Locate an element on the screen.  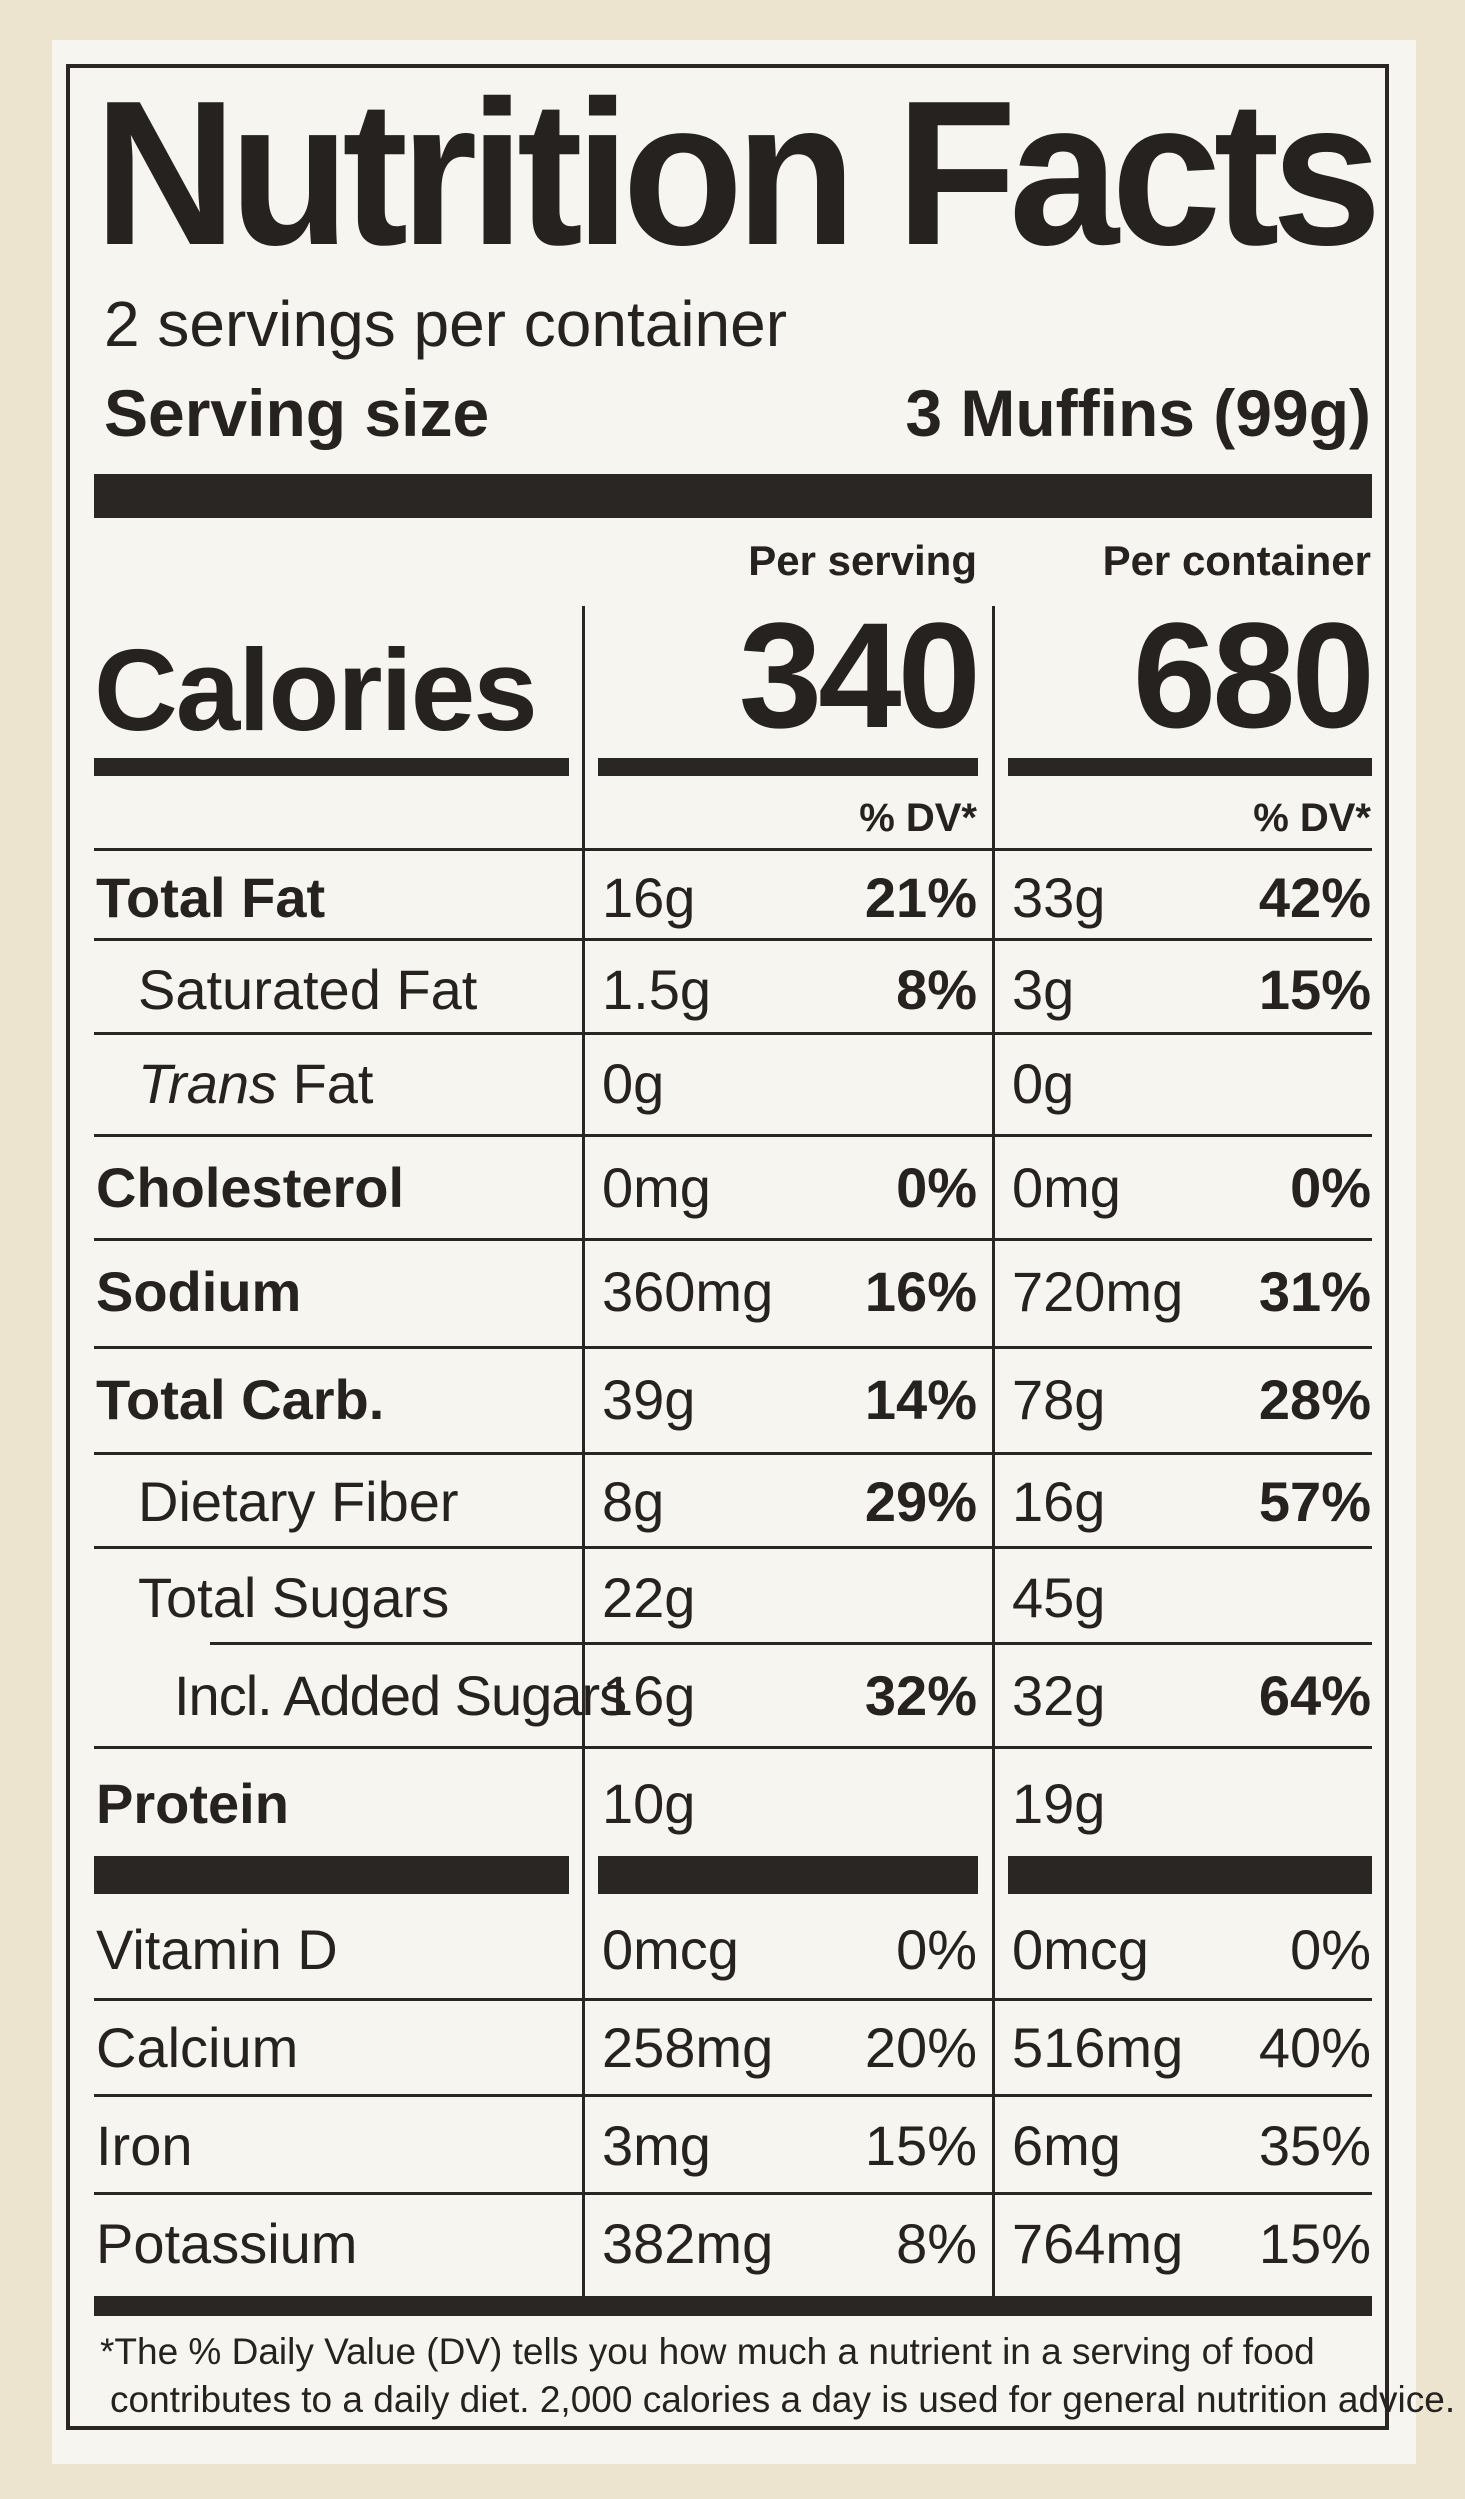
container-dv: 28% is located at coordinates (1314, 1399).